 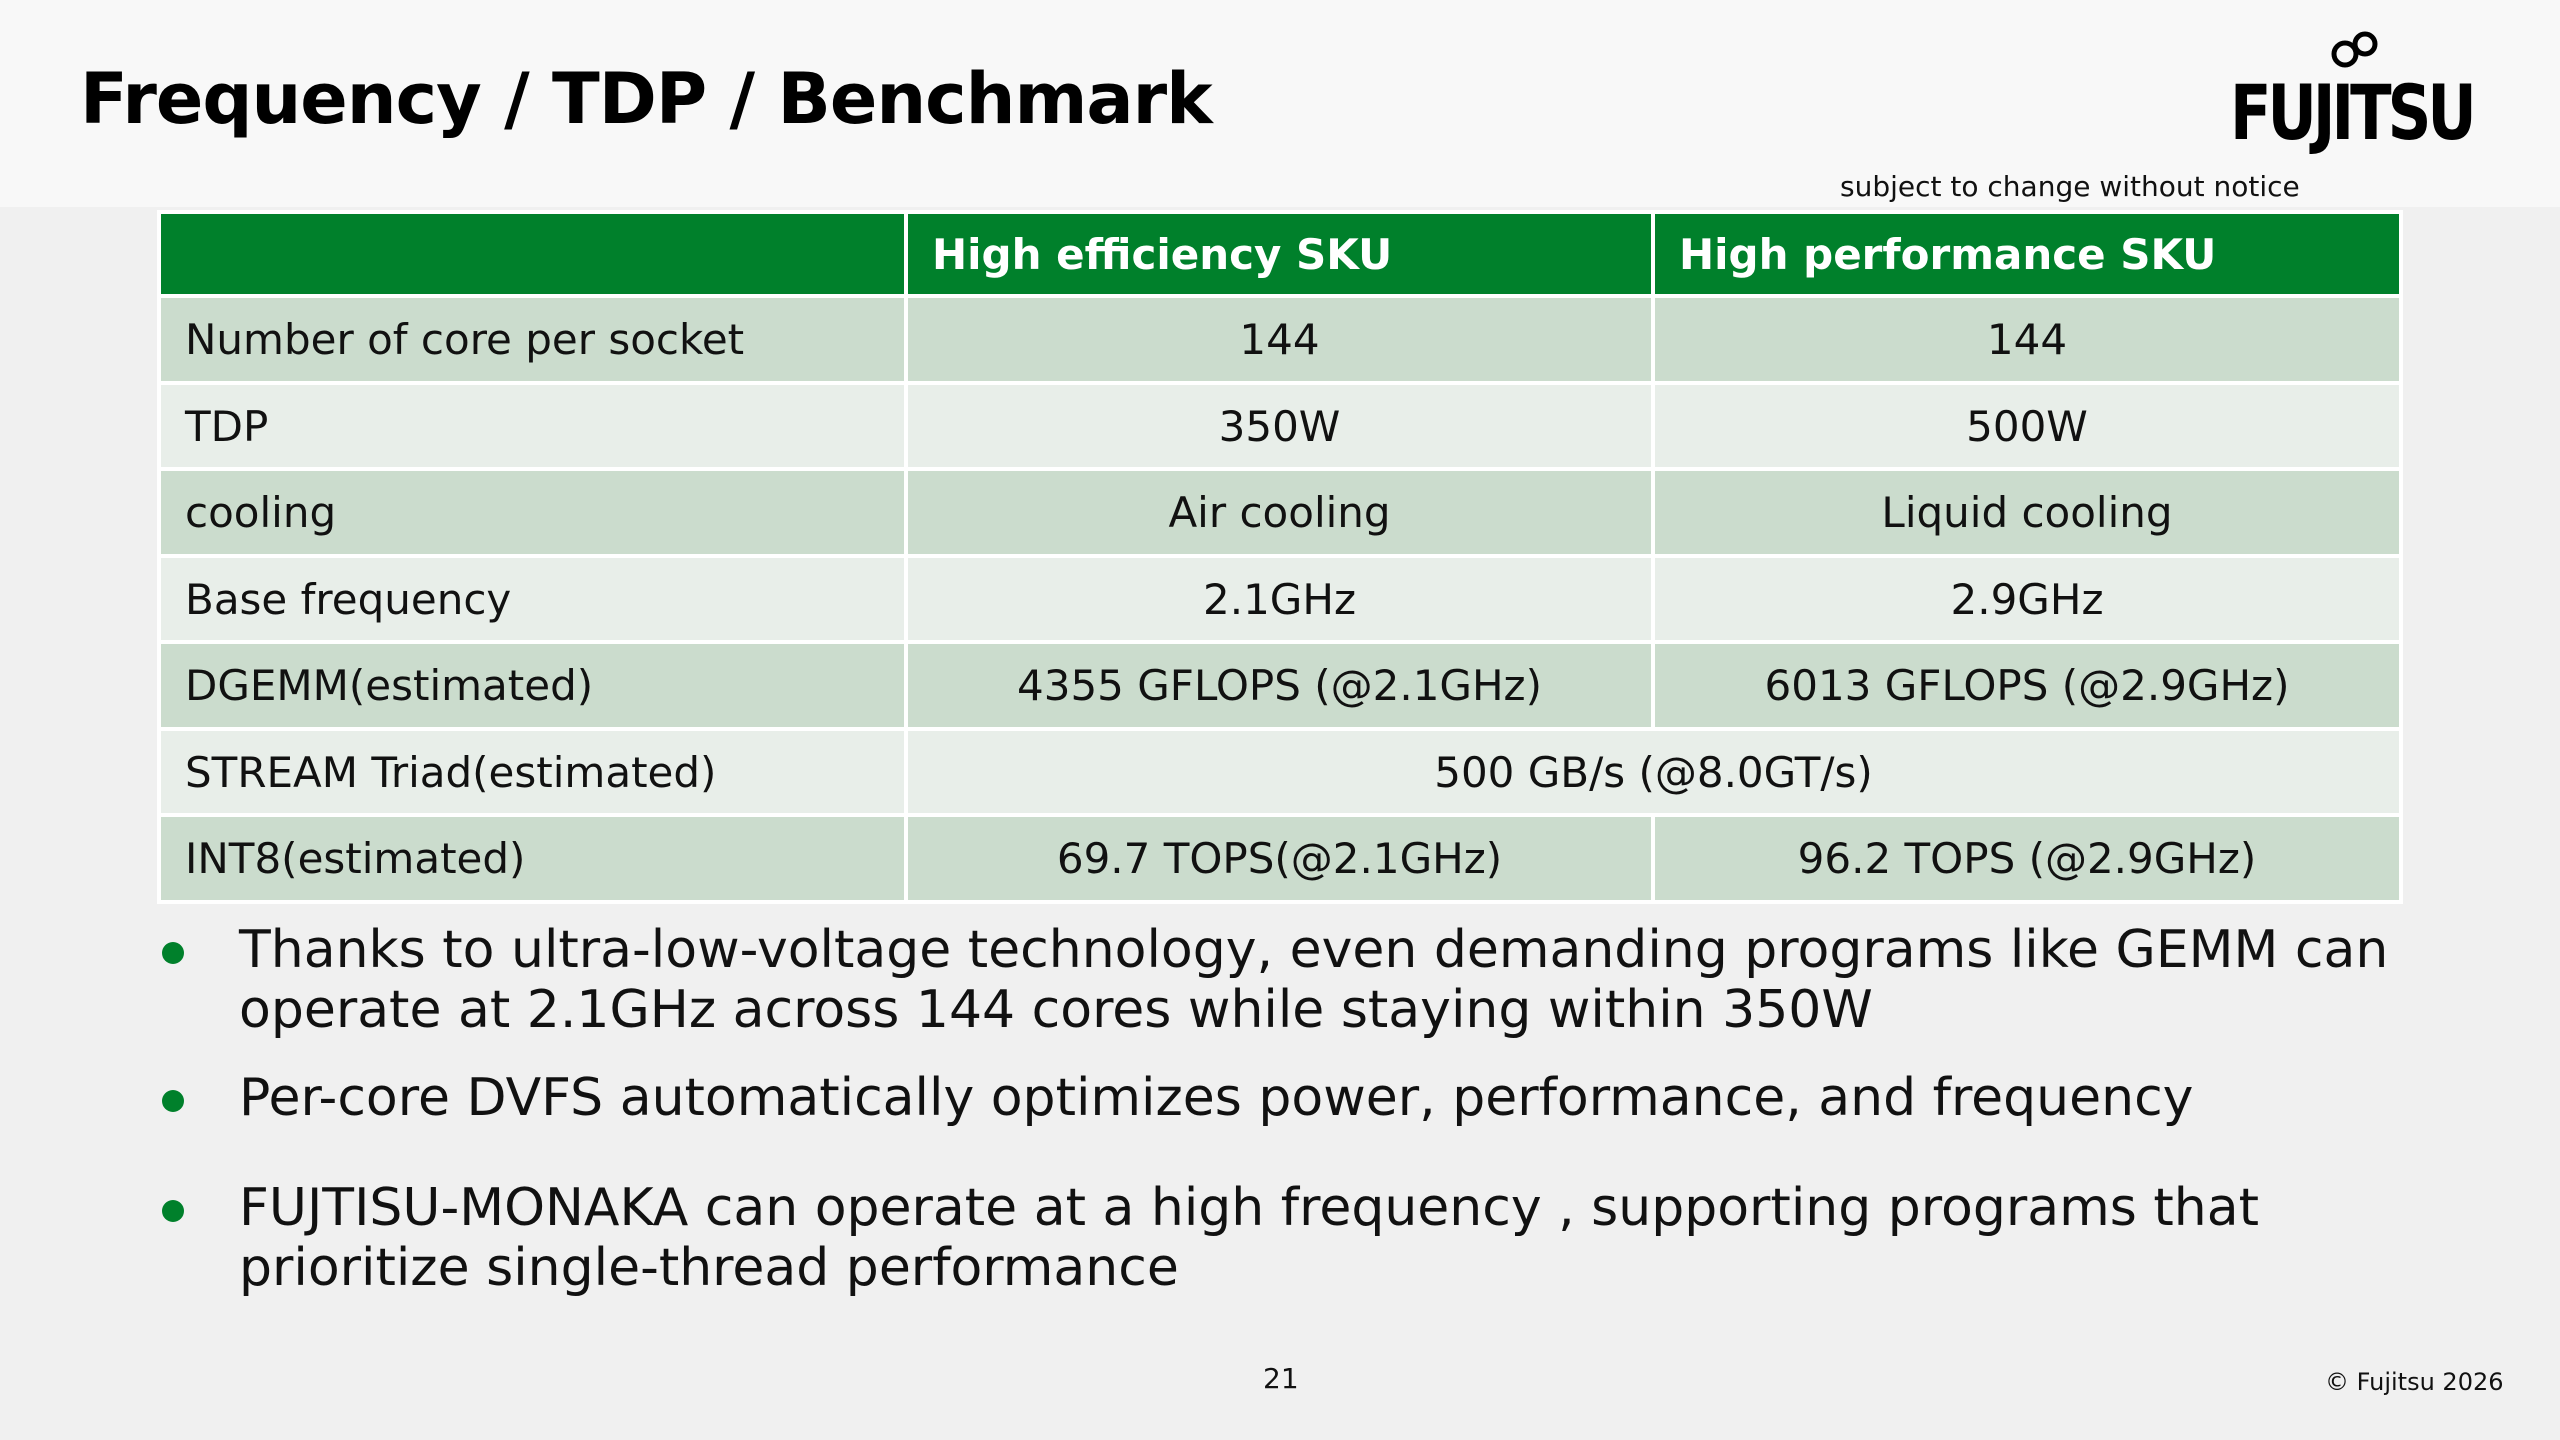 I want to click on row-label: INT8(estimated), so click(x=532, y=858).